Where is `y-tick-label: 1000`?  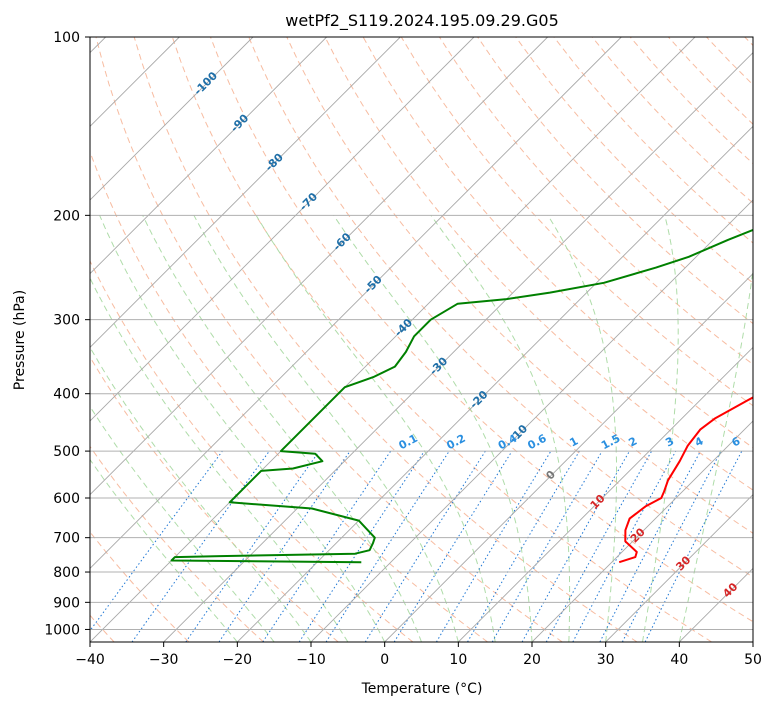 y-tick-label: 1000 is located at coordinates (62, 630).